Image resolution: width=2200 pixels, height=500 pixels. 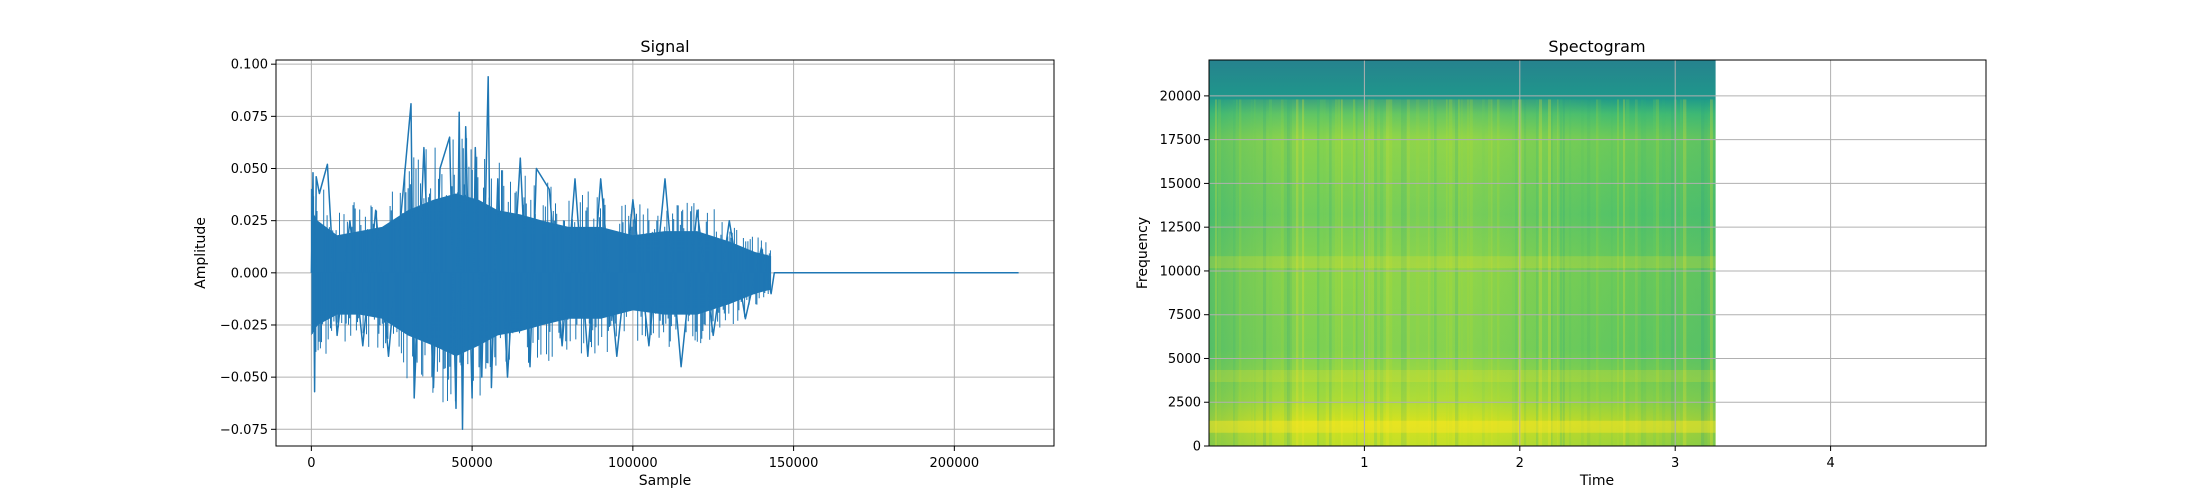 I want to click on spectrogram-x-tick-label: 4, so click(x=1830, y=463).